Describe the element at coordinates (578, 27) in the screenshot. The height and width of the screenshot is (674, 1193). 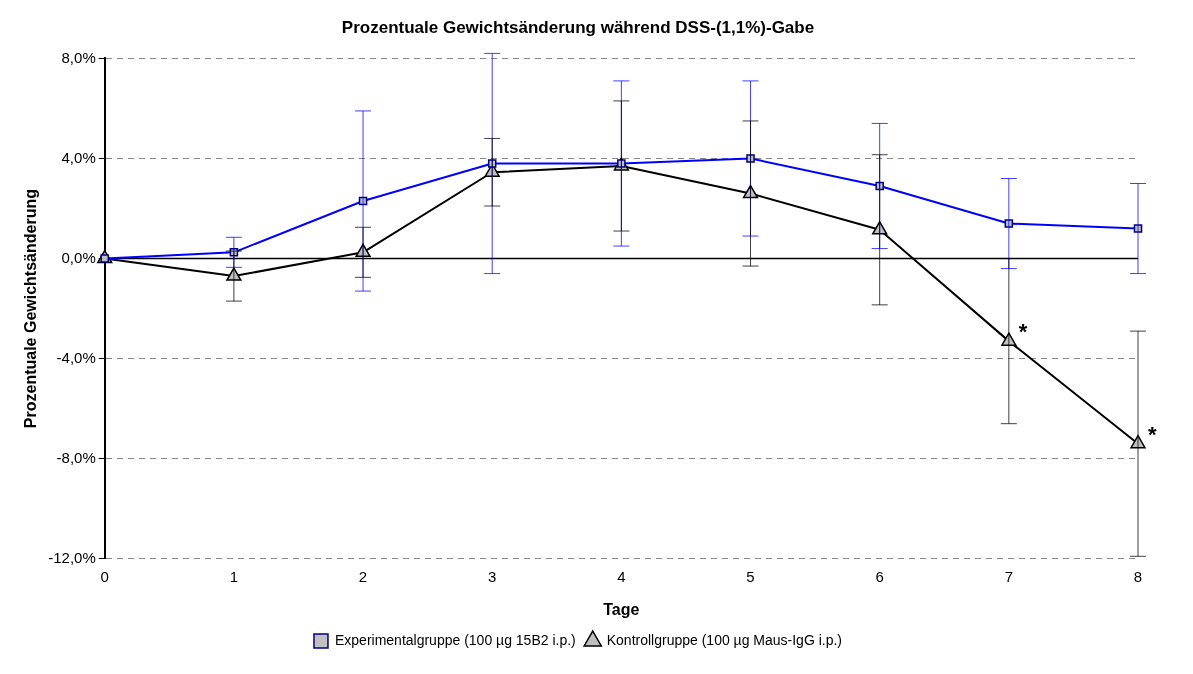
I see `chart-title: Prozentuale Gewichtsänderung während DSS-(1,1%)-Gabe` at that location.